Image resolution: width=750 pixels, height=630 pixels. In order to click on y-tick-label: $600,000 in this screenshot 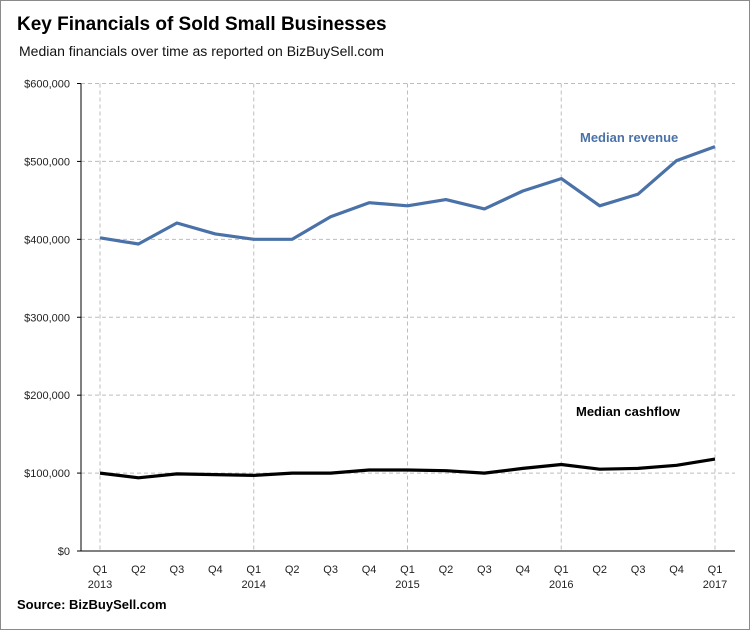, I will do `click(47, 85)`.